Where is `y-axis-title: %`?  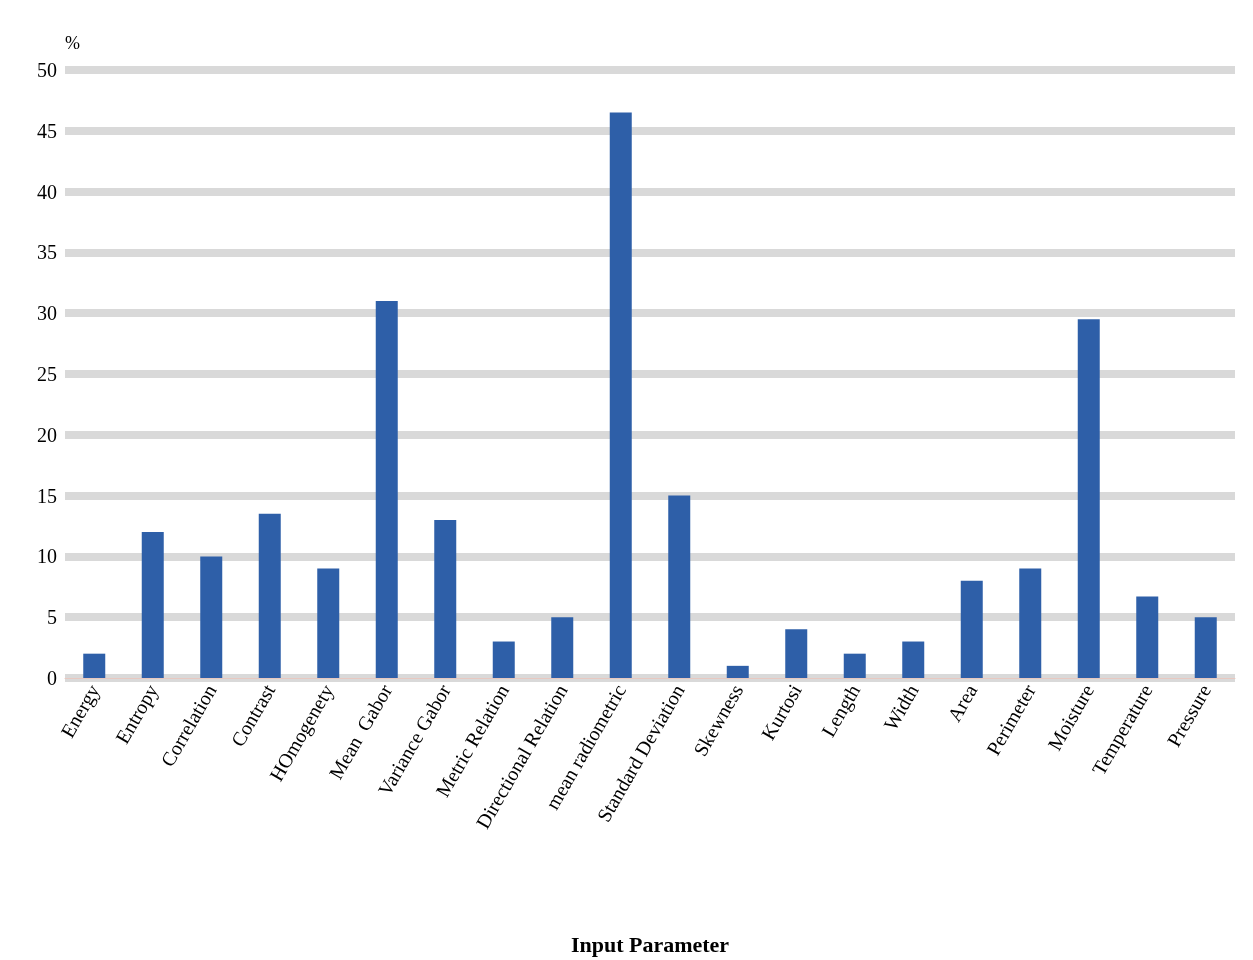 y-axis-title: % is located at coordinates (72, 43).